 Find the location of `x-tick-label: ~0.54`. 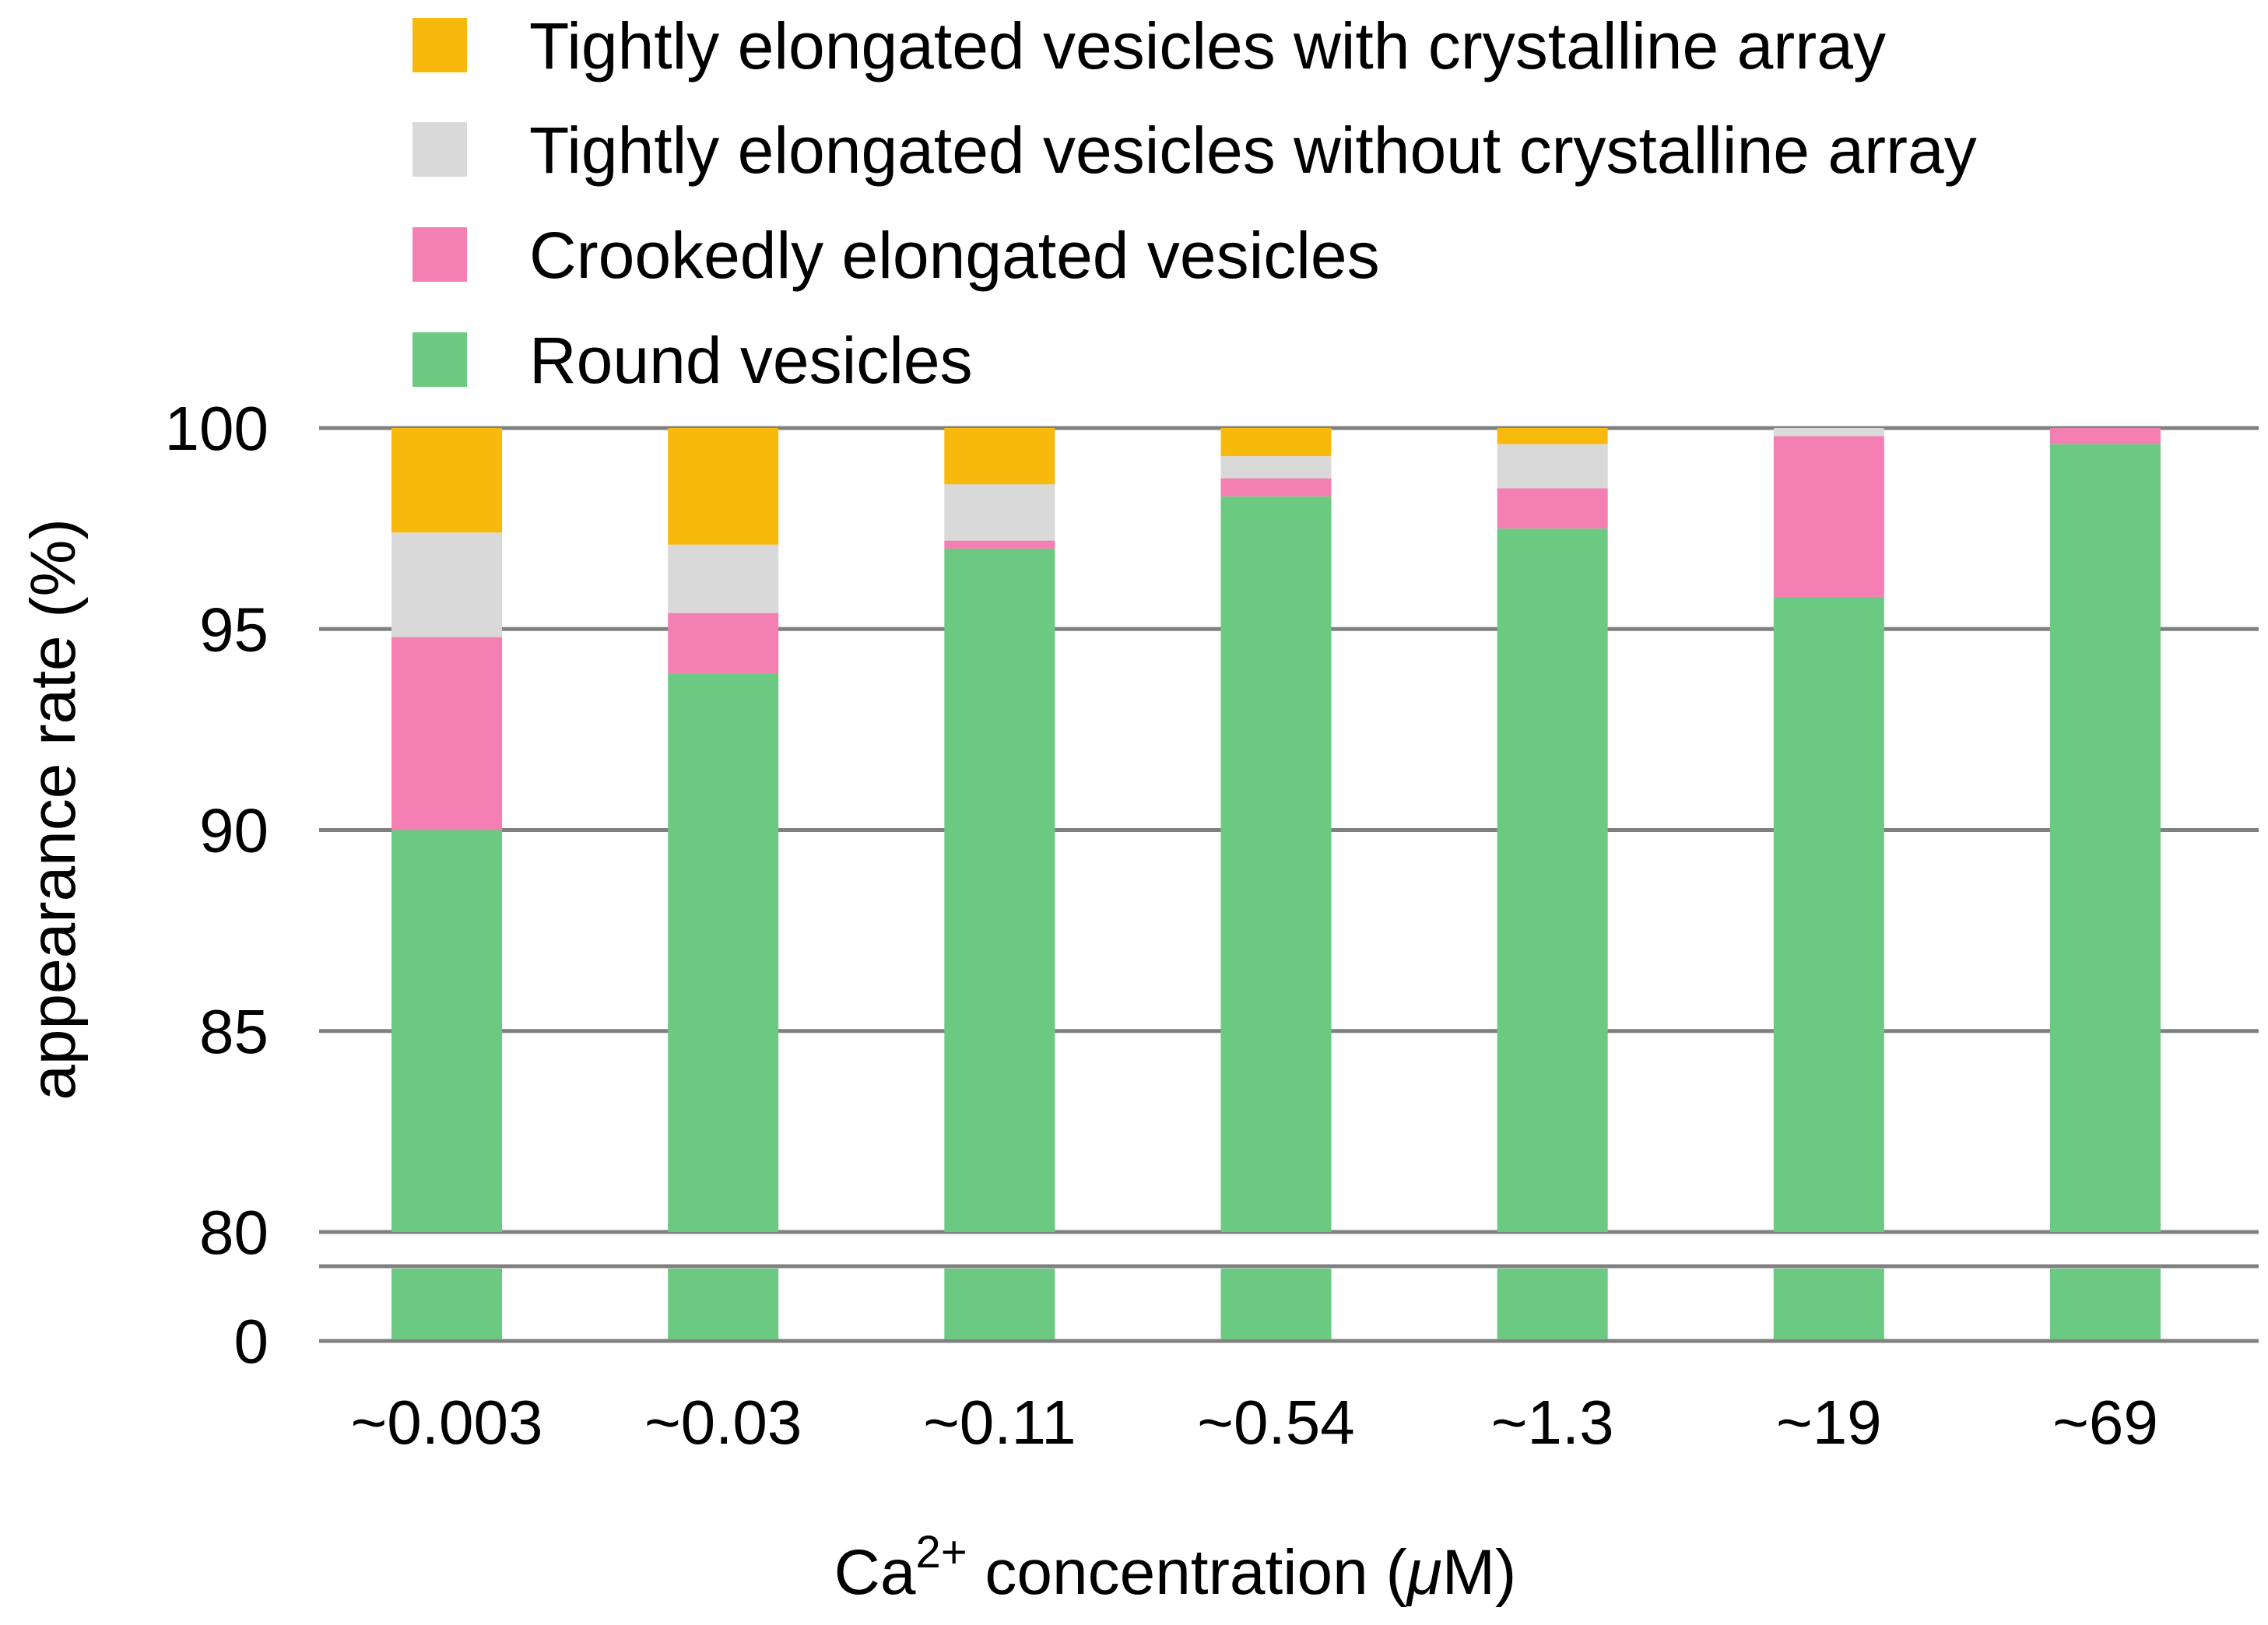

x-tick-label: ~0.54 is located at coordinates (1275, 1422).